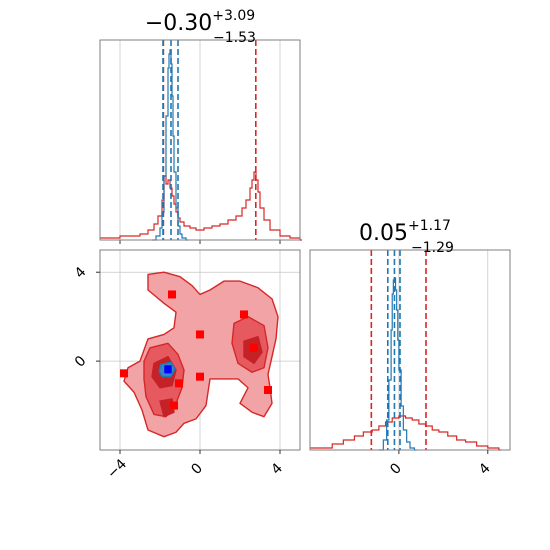 This screenshot has width=550, height=550. What do you see at coordinates (233, 16) in the screenshot?
I see `x1-title-upper: +3.09` at bounding box center [233, 16].